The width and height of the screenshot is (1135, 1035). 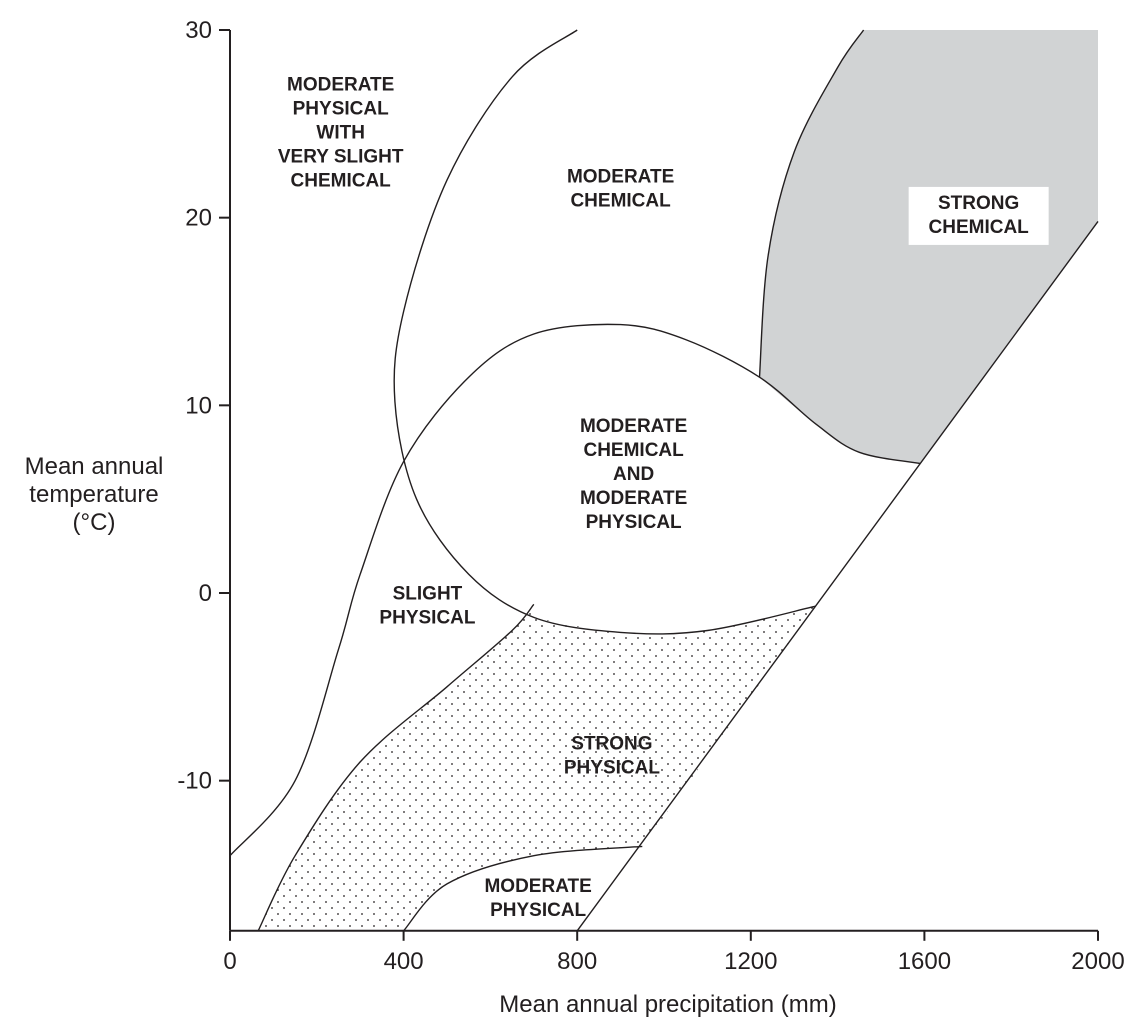 I want to click on y-tick-label: 10, so click(x=198, y=405).